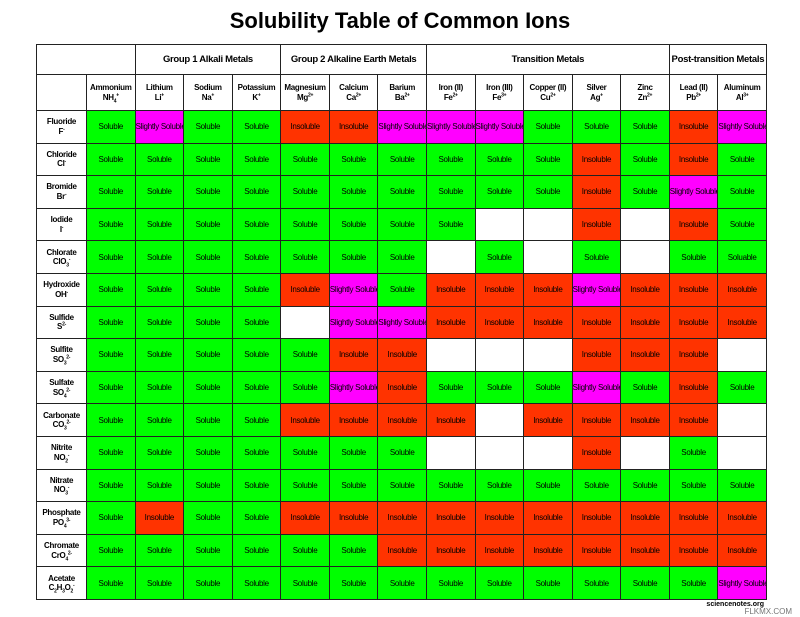 The image size is (800, 617). Describe the element at coordinates (61, 545) in the screenshot. I see `anion-name: Chromate` at that location.